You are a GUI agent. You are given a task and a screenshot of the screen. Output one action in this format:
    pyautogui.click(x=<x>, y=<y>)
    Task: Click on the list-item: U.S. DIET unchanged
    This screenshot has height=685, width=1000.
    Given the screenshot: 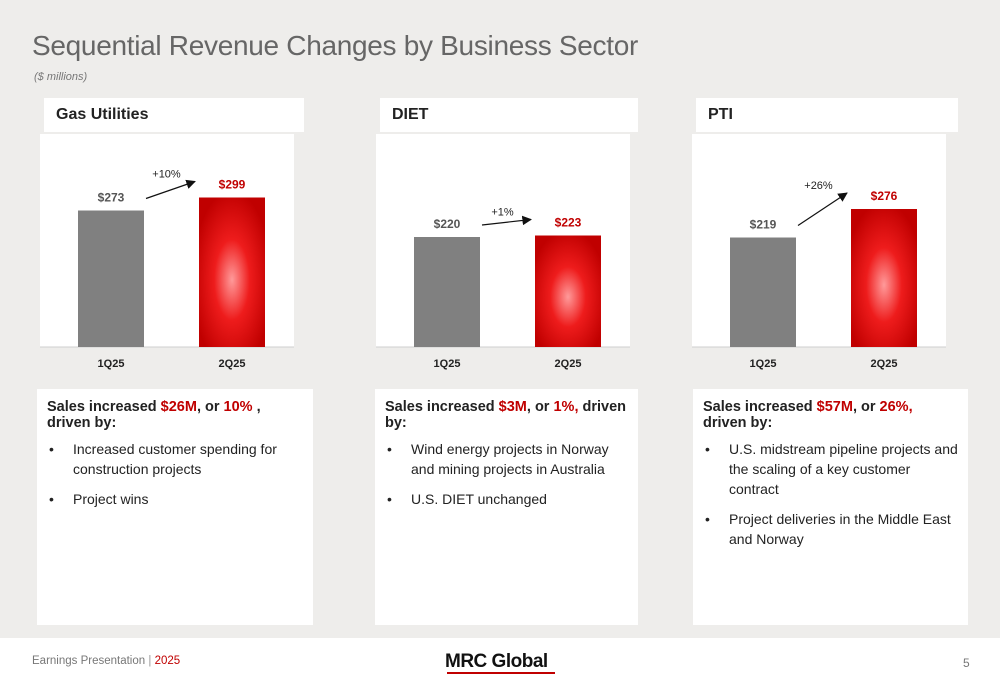 What is the action you would take?
    pyautogui.click(x=506, y=499)
    